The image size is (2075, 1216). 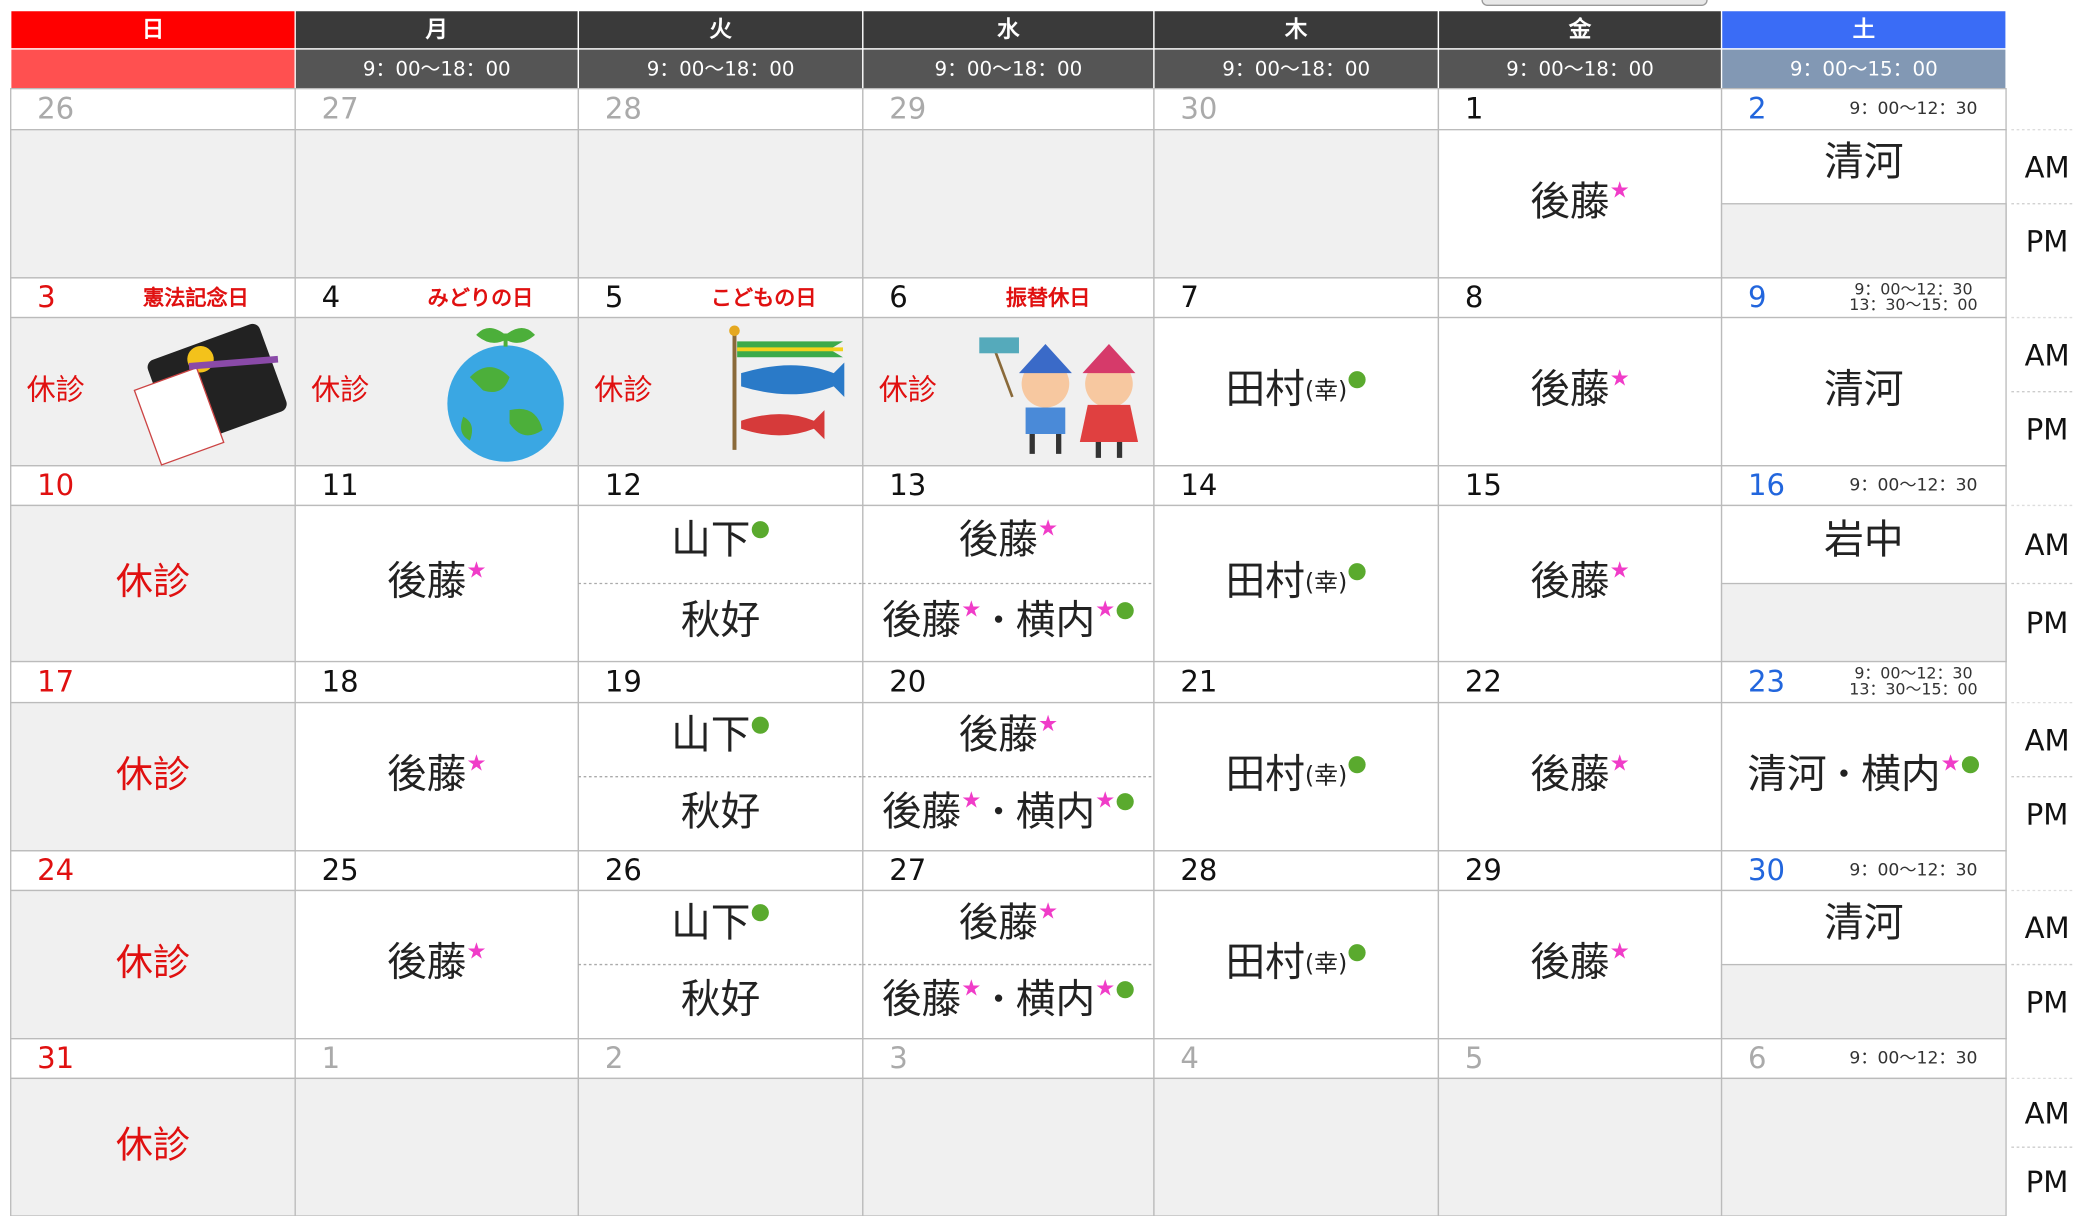 I want to click on date-number: 25, so click(x=340, y=870).